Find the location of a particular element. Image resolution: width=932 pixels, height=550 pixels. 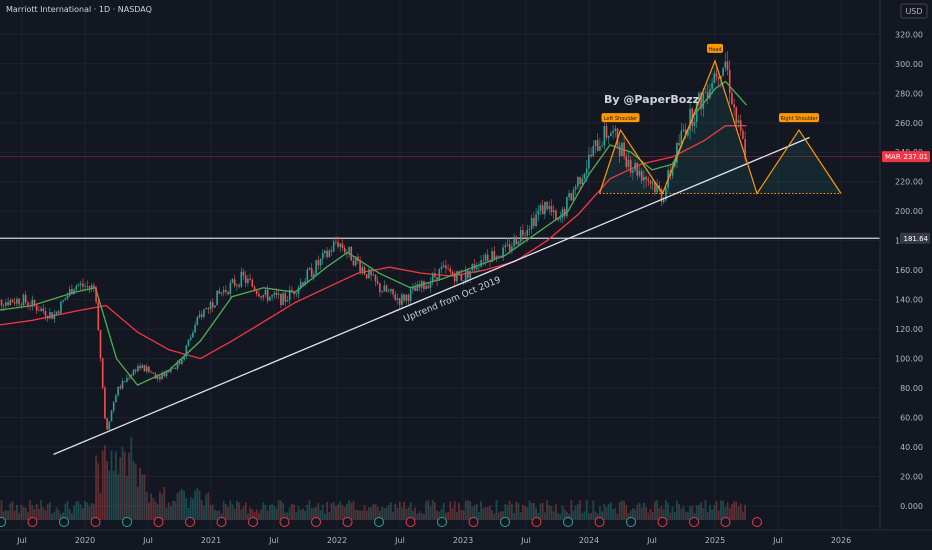

currency-button: USD is located at coordinates (913, 11).